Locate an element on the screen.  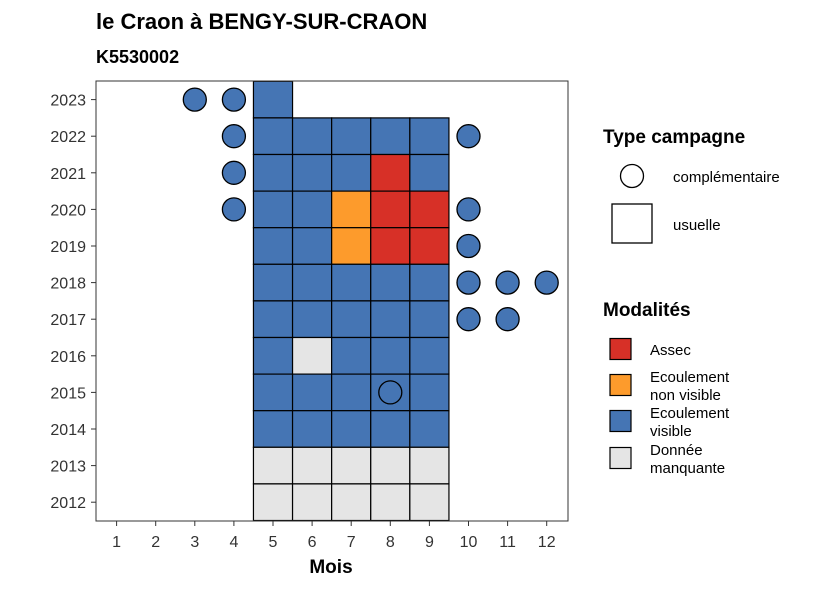
x-tick-label-3: 3 is located at coordinates (194, 542).